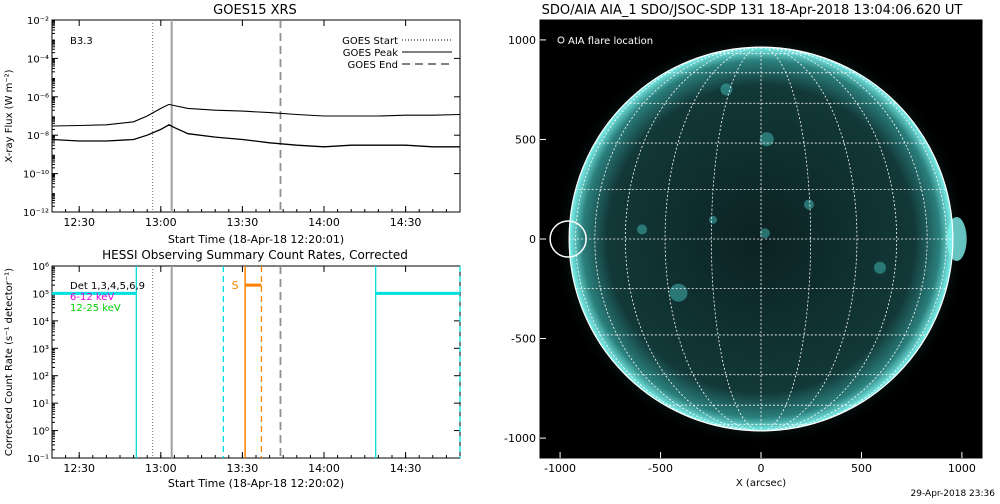 The width and height of the screenshot is (1000, 504). I want to click on hessi-y-tick-label: 10⁶, so click(40, 267).